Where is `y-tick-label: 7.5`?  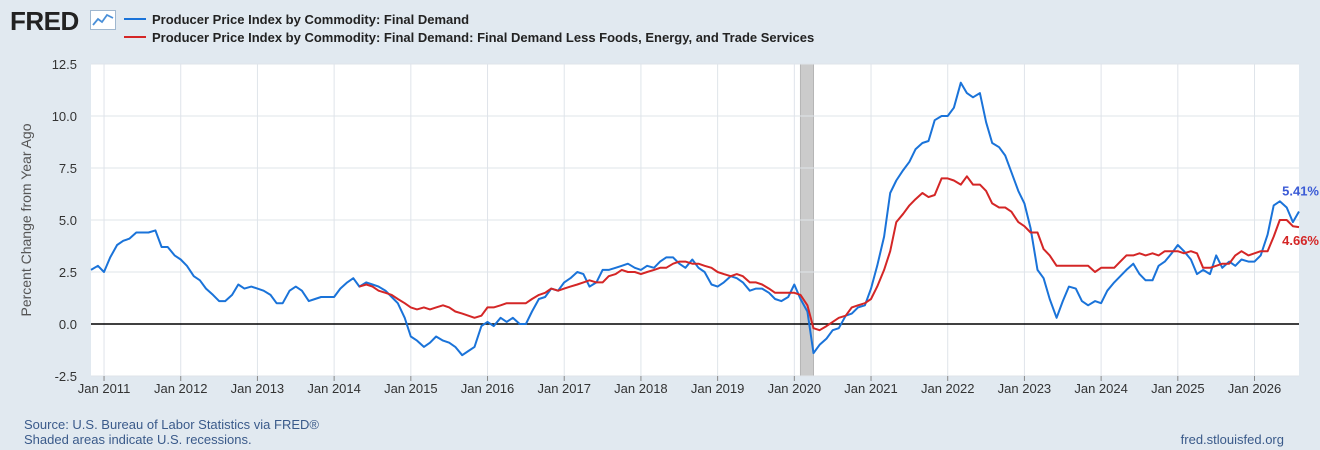
y-tick-label: 7.5 is located at coordinates (68, 168).